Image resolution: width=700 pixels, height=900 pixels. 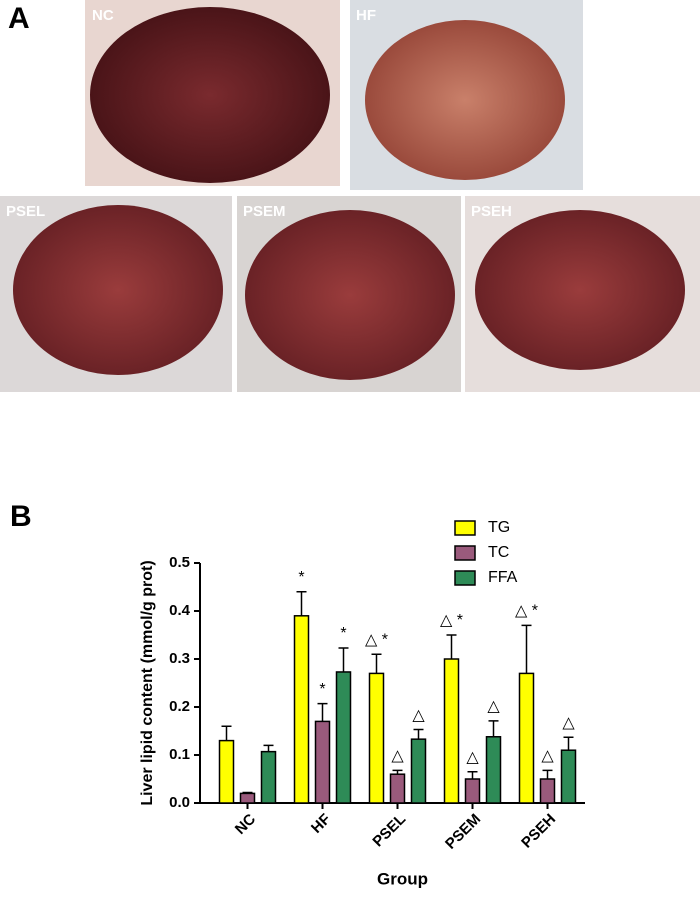 What do you see at coordinates (245, 824) in the screenshot?
I see `x-tick-label: NC` at bounding box center [245, 824].